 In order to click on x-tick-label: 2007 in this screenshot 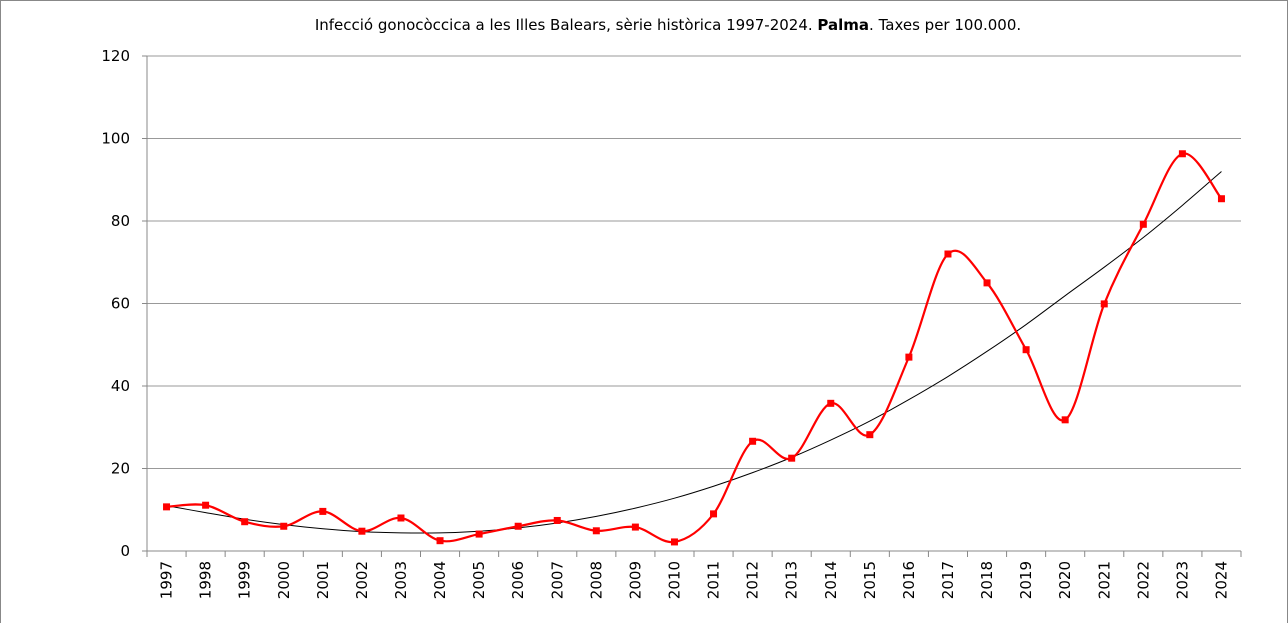, I will do `click(557, 580)`.